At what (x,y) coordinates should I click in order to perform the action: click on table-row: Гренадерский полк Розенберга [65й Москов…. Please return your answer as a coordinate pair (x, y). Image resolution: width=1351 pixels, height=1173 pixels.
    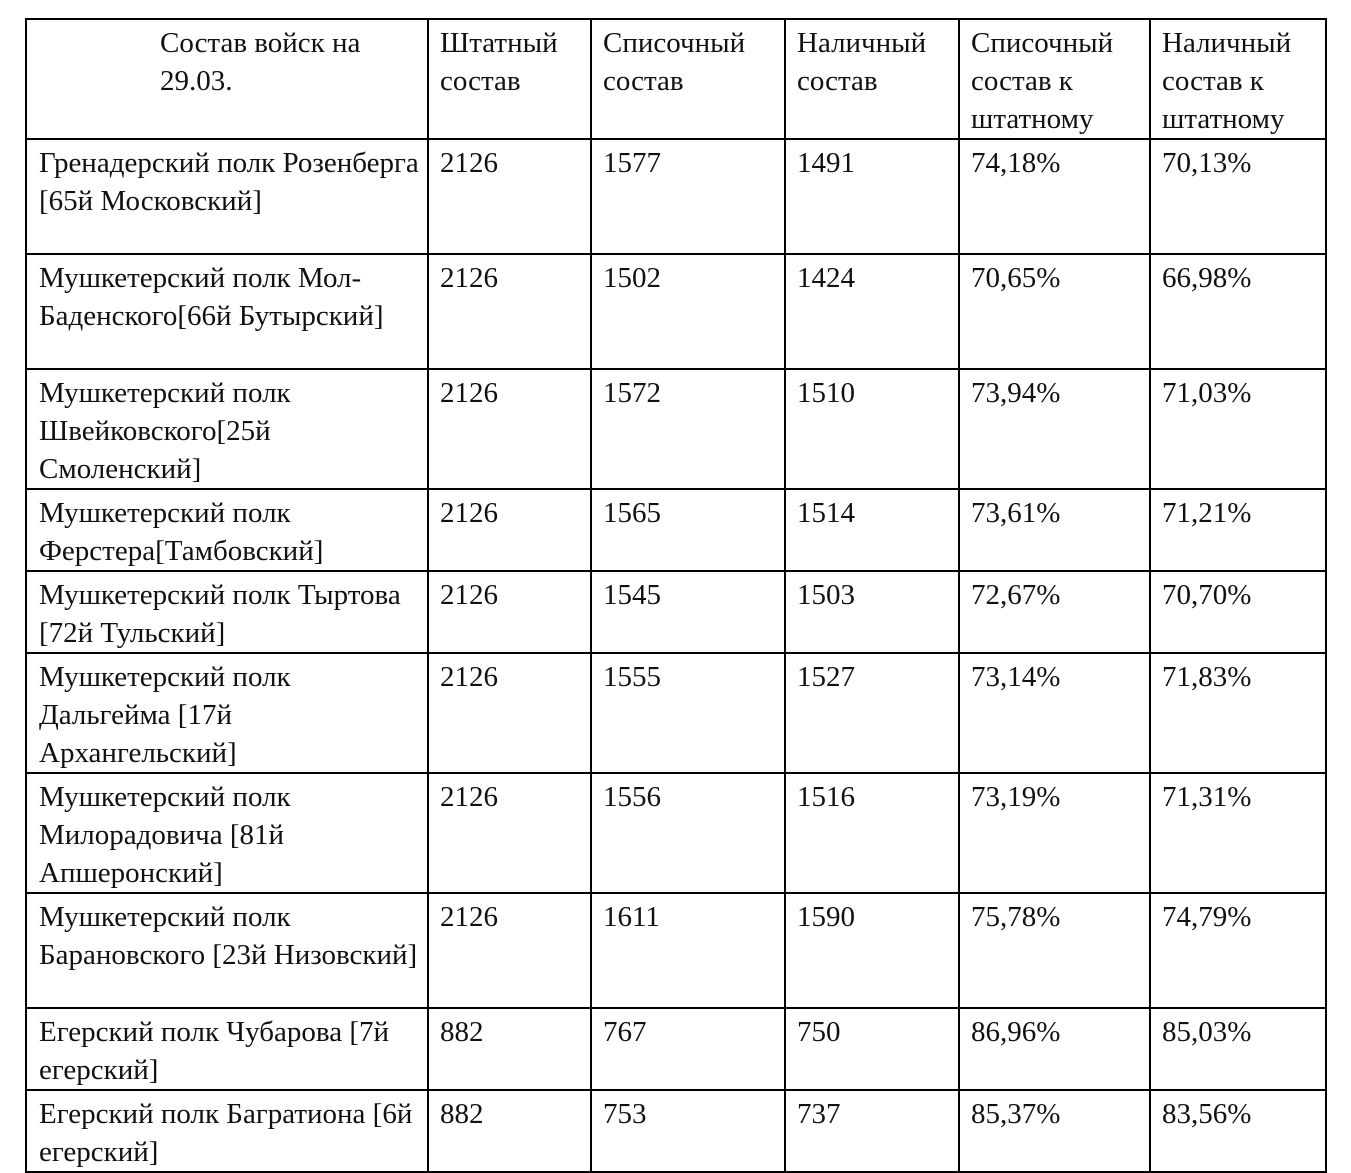
    Looking at the image, I should click on (676, 196).